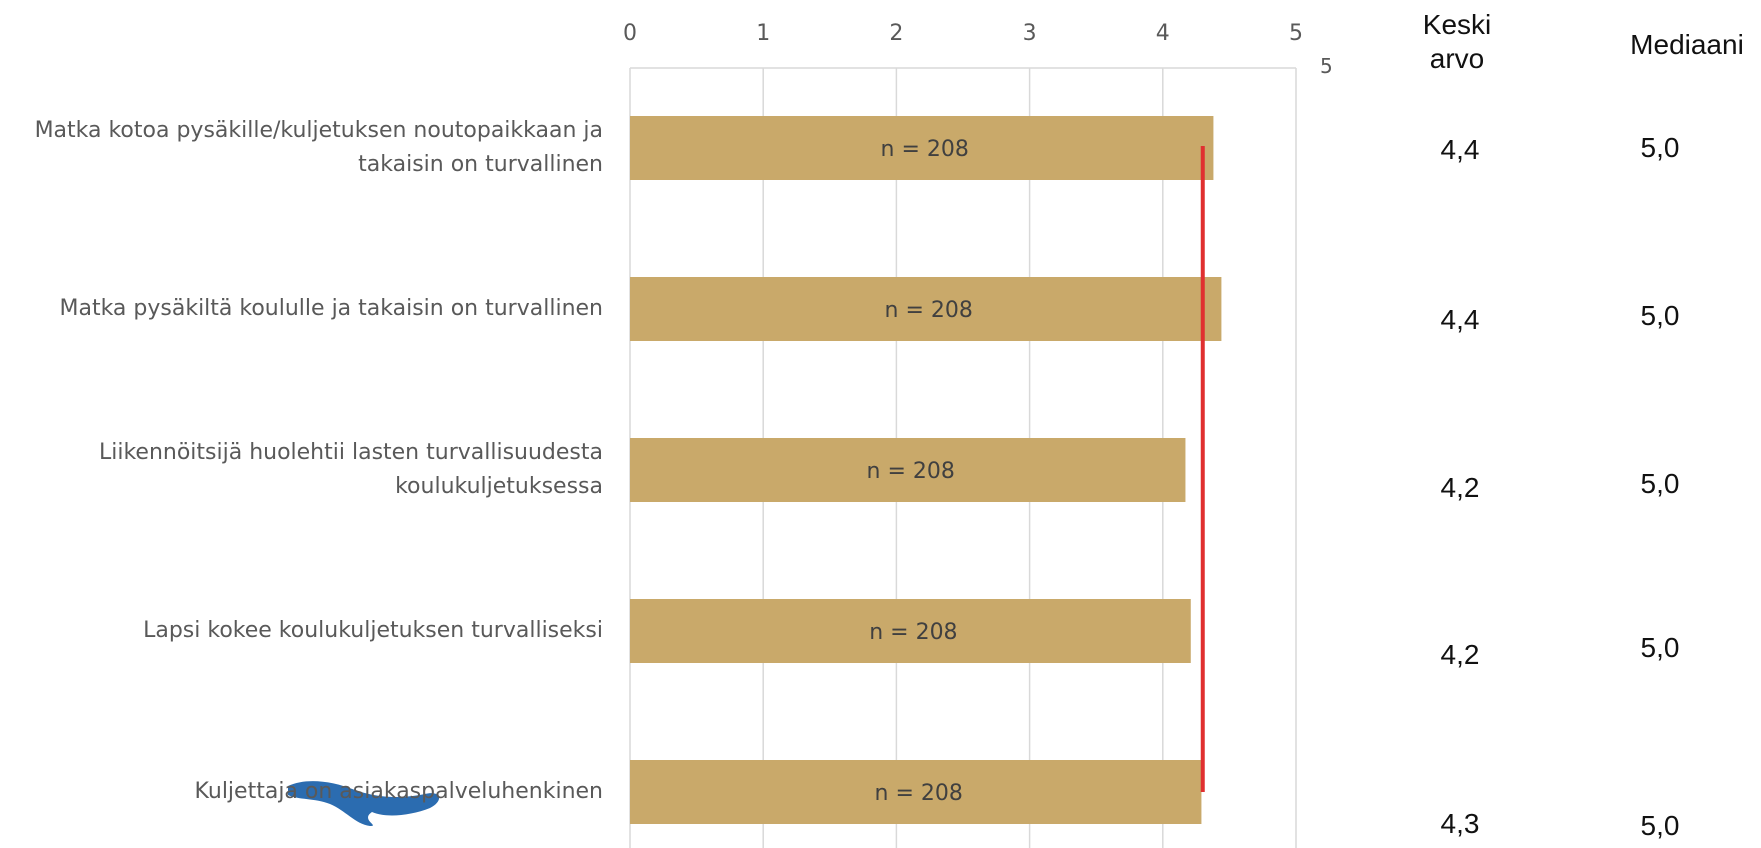 Image resolution: width=1761 pixels, height=848 pixels. Describe the element at coordinates (1687, 44) in the screenshot. I see `median-column-header: Mediaani` at that location.